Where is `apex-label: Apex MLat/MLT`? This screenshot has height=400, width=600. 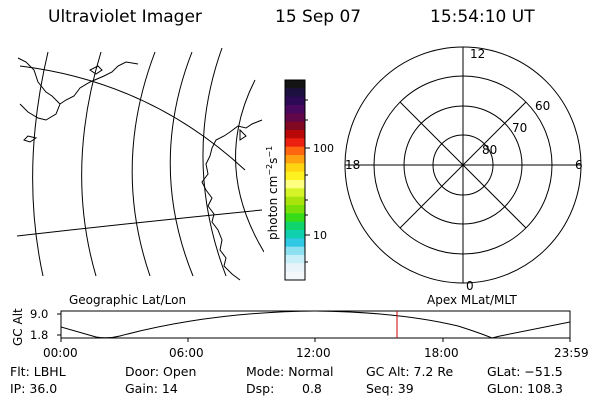
apex-label: Apex MLat/MLT is located at coordinates (472, 300).